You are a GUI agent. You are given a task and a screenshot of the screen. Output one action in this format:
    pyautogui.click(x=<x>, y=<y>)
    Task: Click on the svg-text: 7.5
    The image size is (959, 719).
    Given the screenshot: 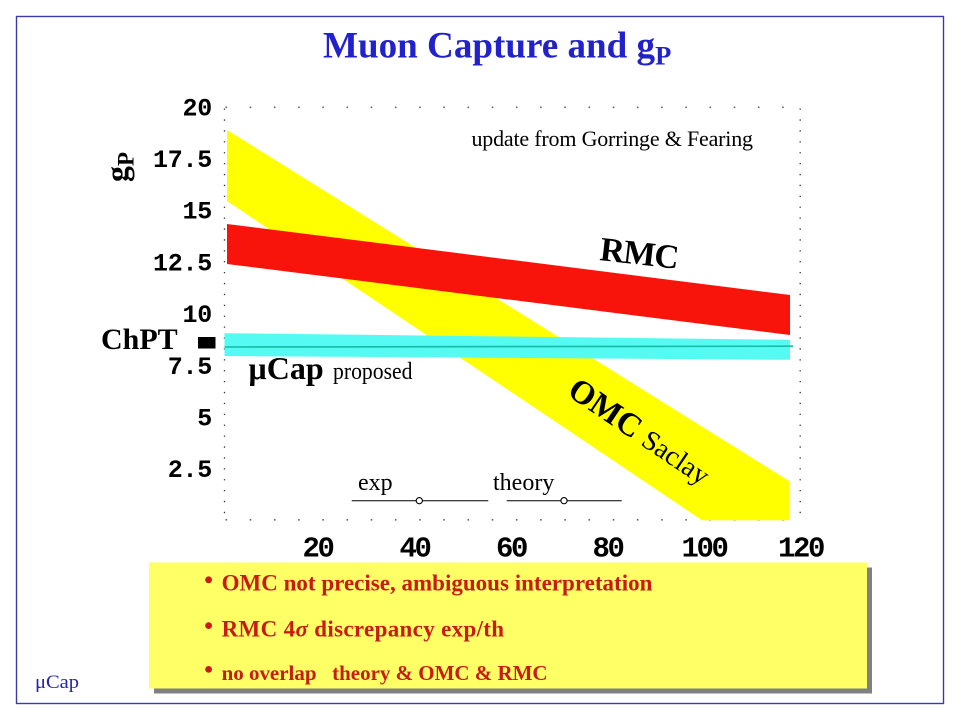 What is the action you would take?
    pyautogui.click(x=190, y=367)
    